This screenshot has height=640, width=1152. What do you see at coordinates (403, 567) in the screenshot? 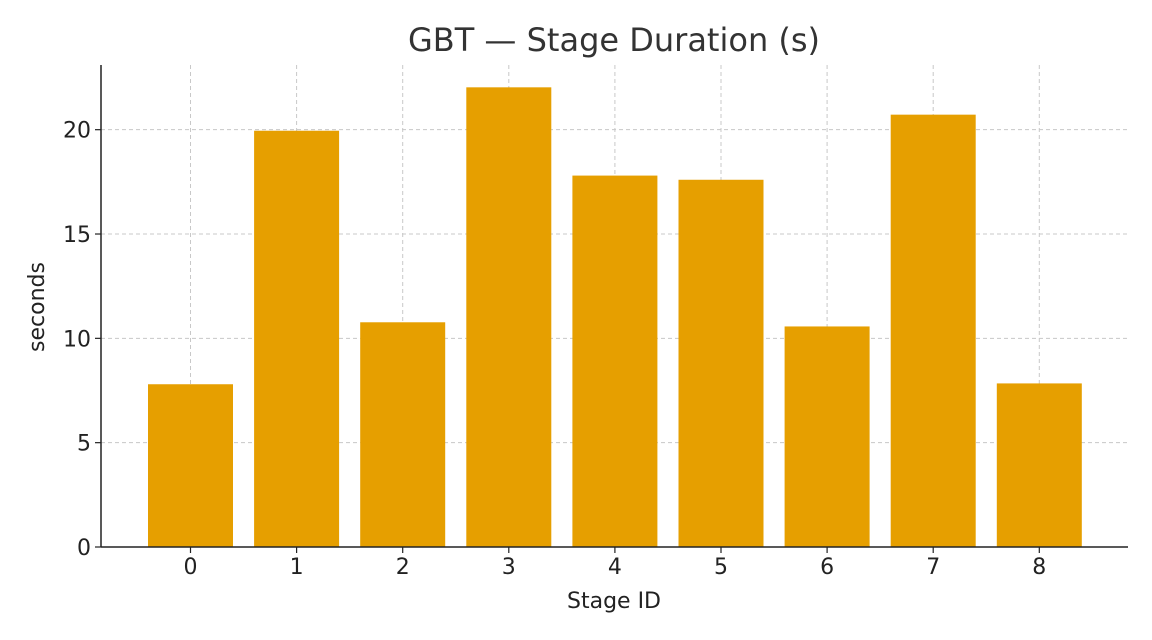
I see `x-tick-label-2: 2` at bounding box center [403, 567].